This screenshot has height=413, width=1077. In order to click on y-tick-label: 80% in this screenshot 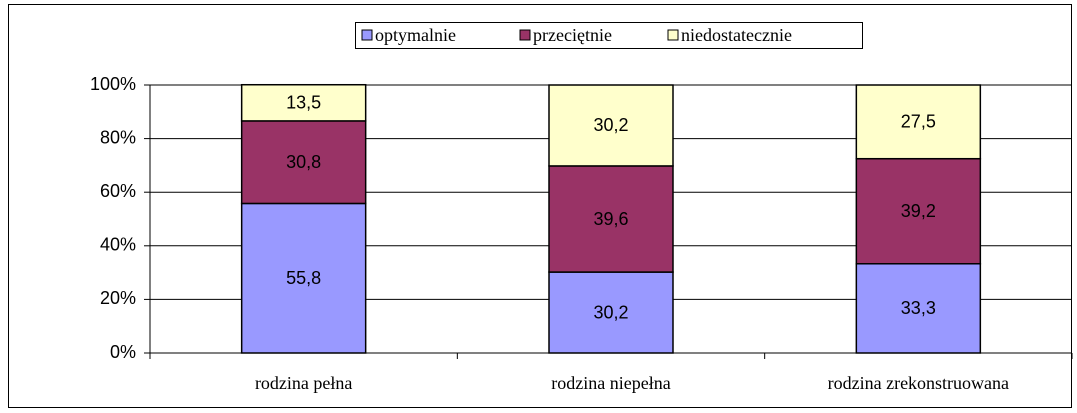, I will do `click(118, 137)`.